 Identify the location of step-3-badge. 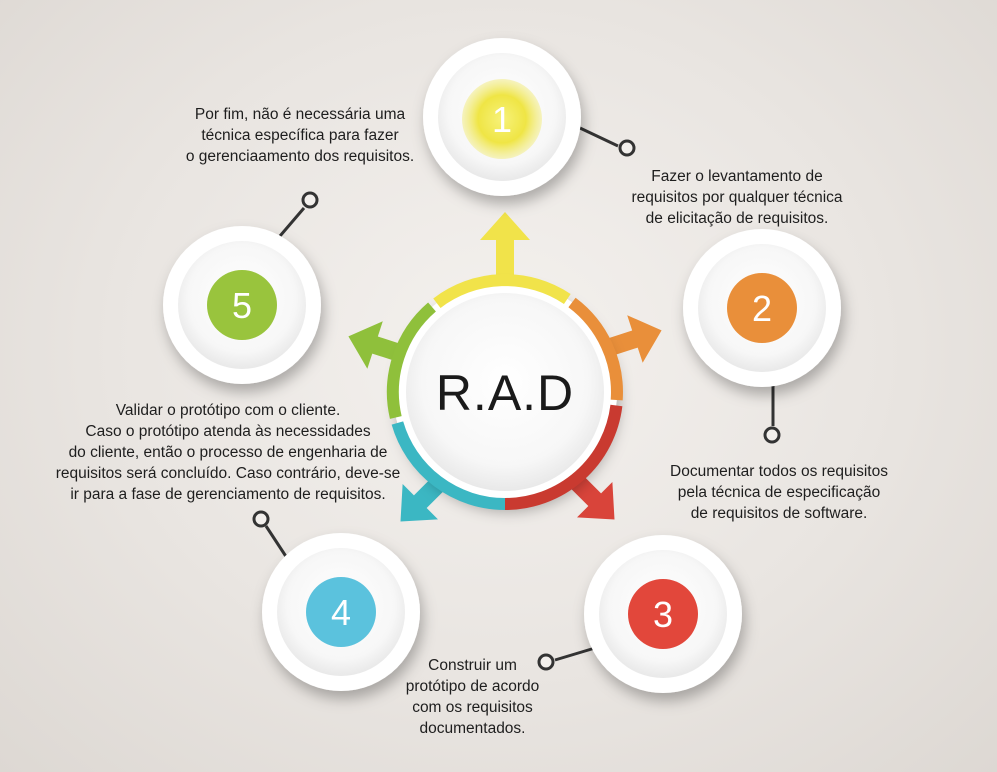
(663, 614).